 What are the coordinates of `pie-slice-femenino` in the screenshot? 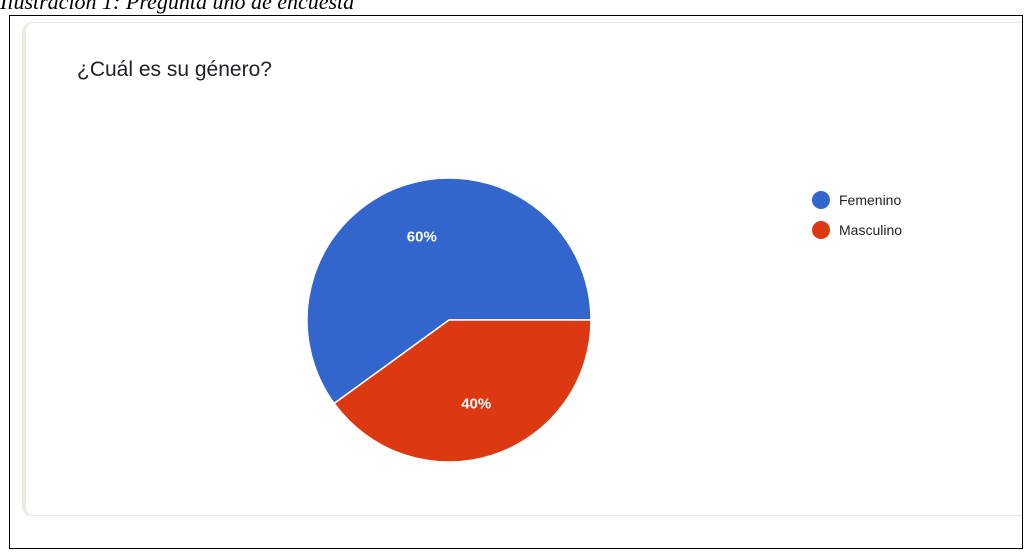 It's located at (449, 291).